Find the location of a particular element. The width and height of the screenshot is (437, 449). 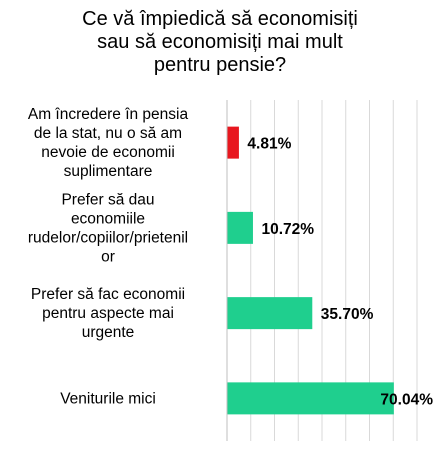

category-label: rudelor/copiilor/prietenil is located at coordinates (108, 237).